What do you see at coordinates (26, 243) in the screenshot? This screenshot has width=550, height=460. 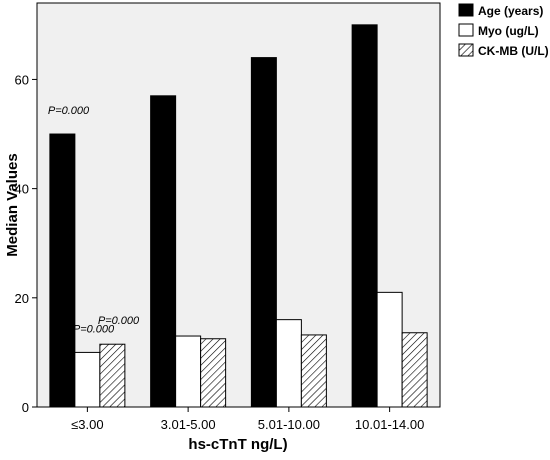 I see `y-axis: 0 20 40 60` at bounding box center [26, 243].